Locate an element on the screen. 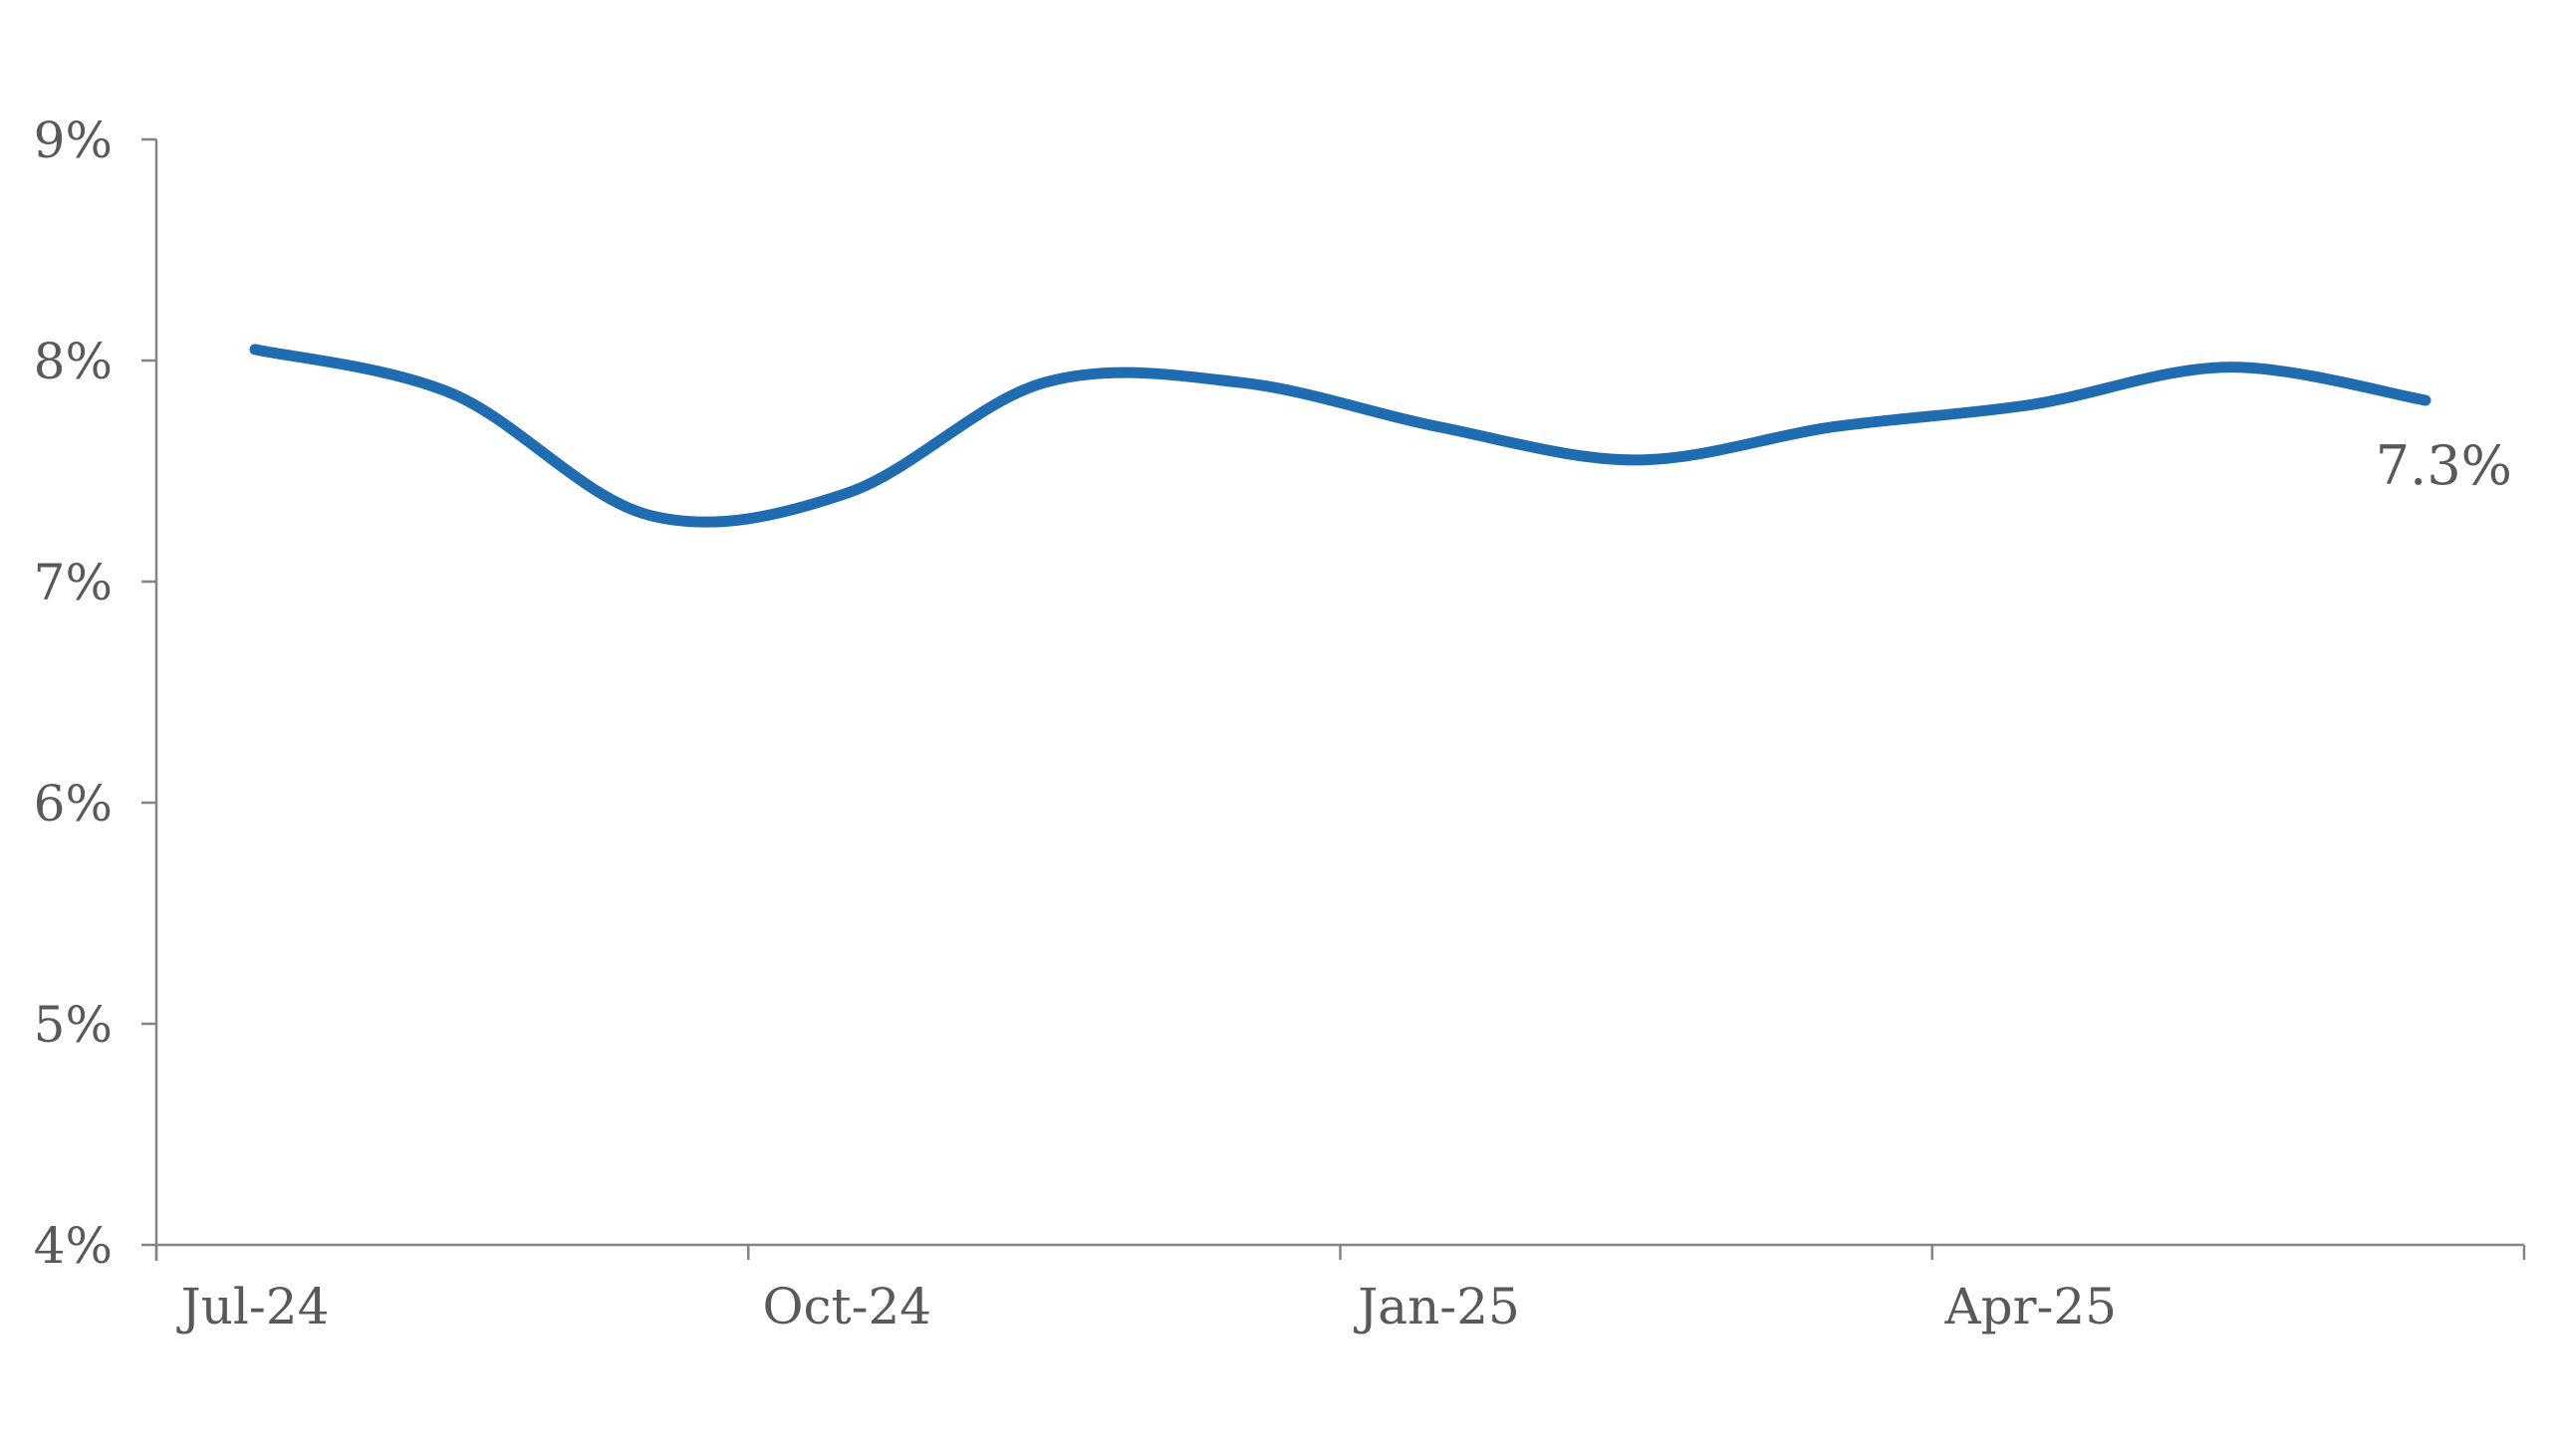 Image resolution: width=2550 pixels, height=1456 pixels. y-tick-label: 7% is located at coordinates (73, 582).